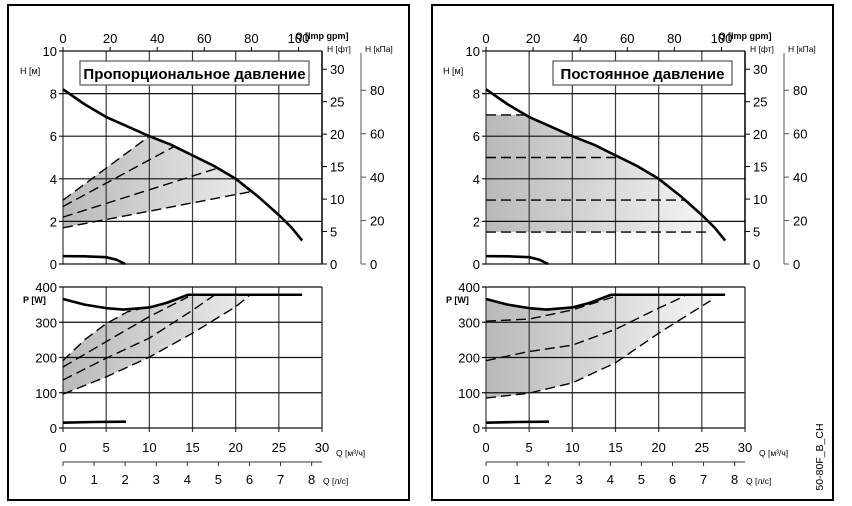  Describe the element at coordinates (702, 447) in the screenshot. I see `flow-tick-label: 25` at that location.